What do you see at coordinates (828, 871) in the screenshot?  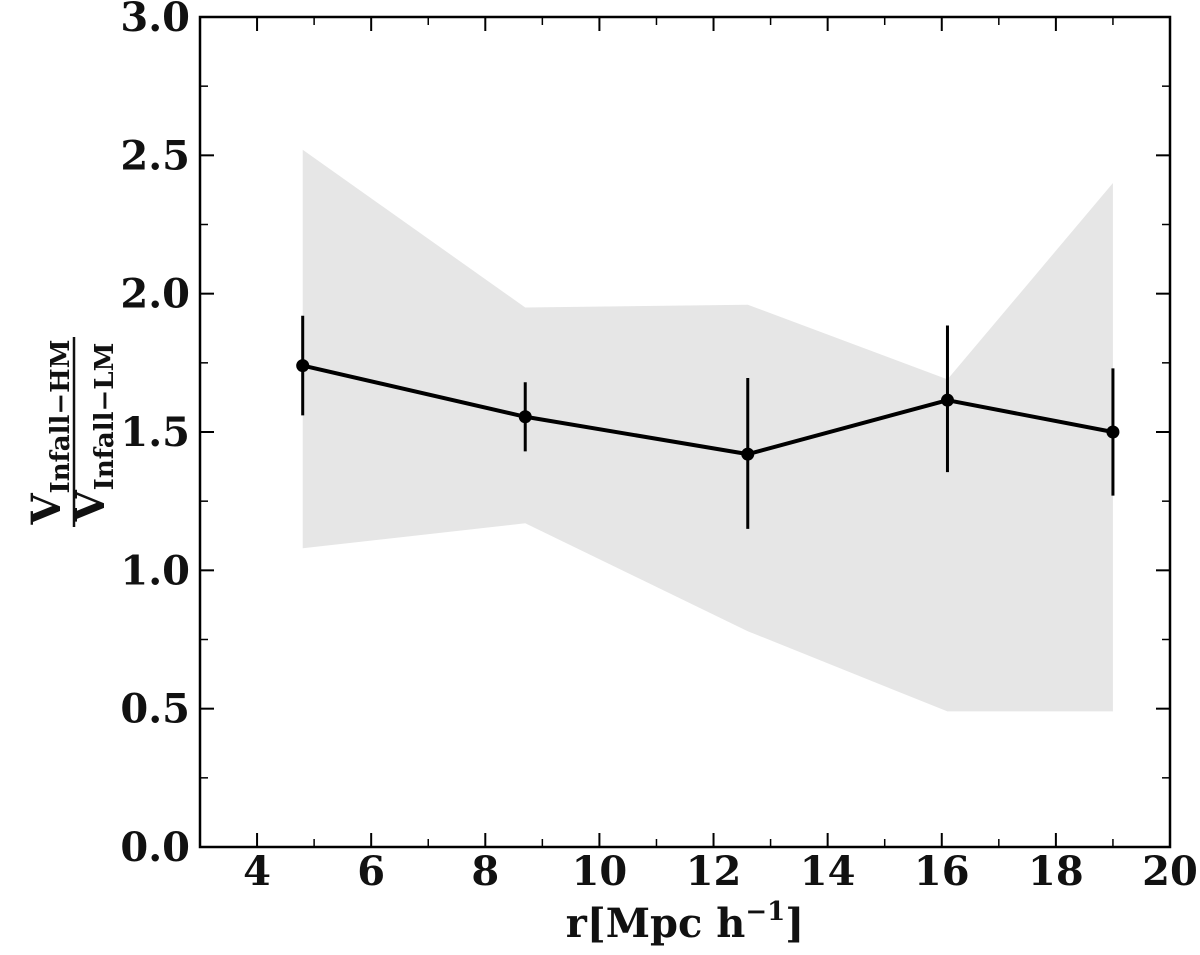 I see `x-tick-label: 14` at bounding box center [828, 871].